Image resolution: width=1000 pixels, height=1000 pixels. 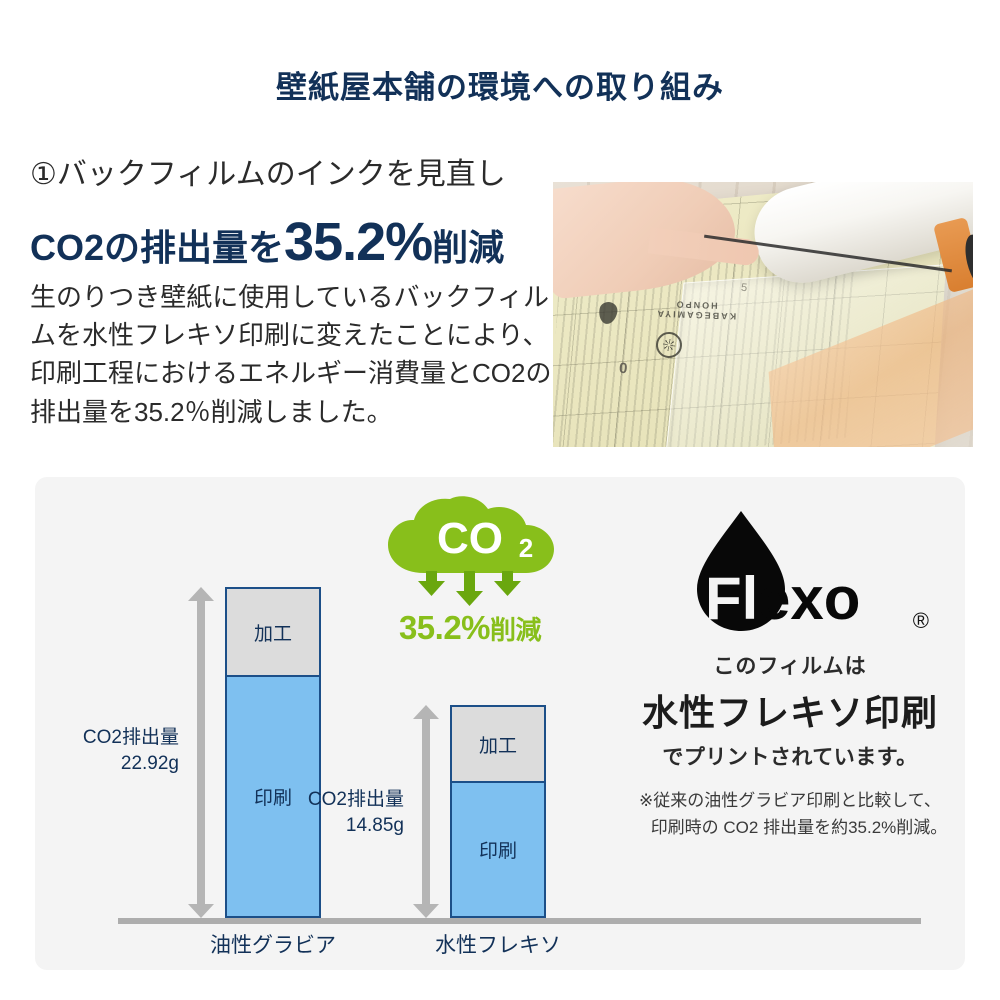 I want to click on svg-text: Fl, so click(x=731, y=598).